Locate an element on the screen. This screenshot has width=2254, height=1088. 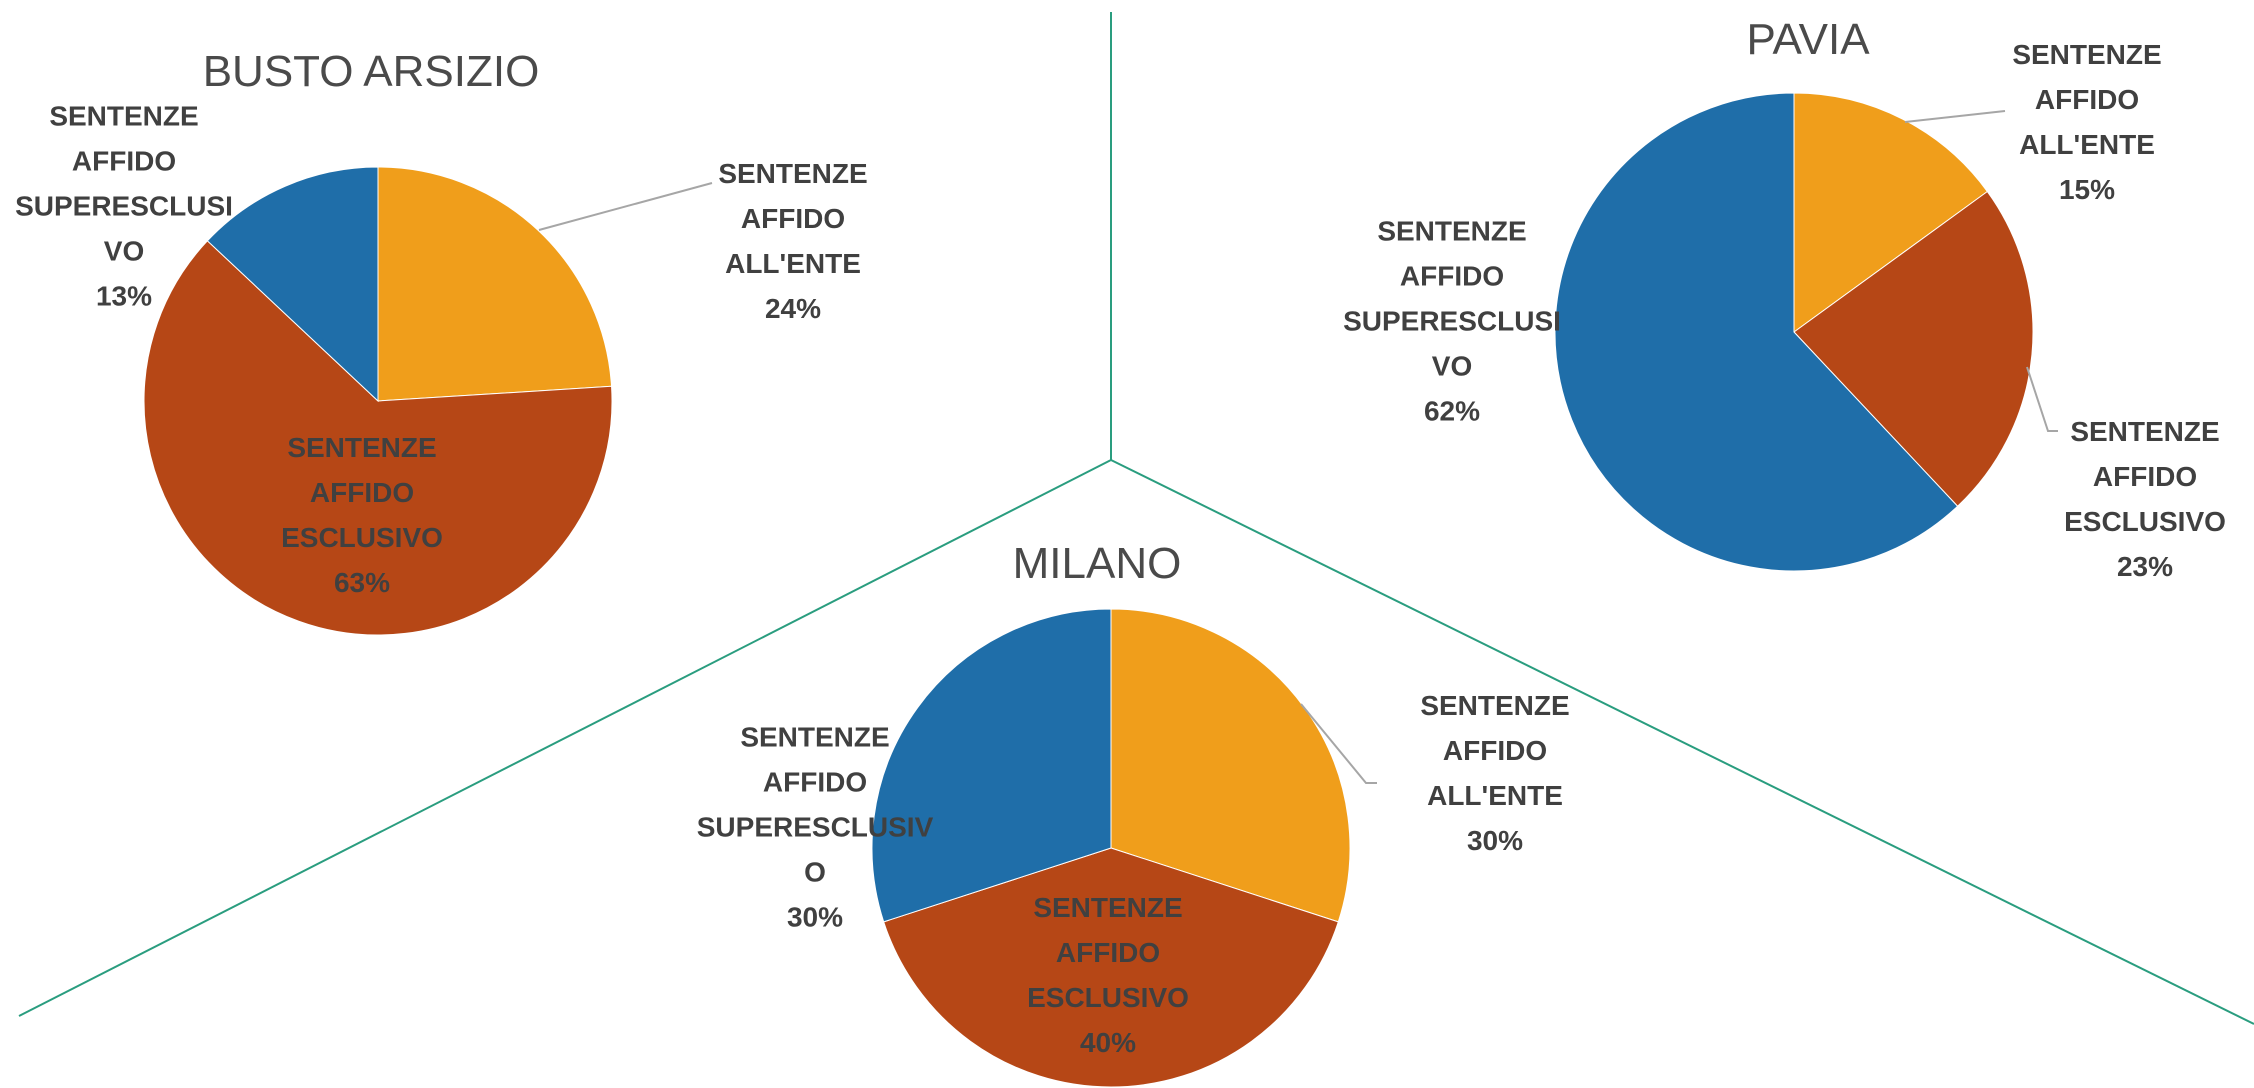
data-label: SENTENZE AFFIDO ALL'ENTE 15% is located at coordinates (2087, 122).